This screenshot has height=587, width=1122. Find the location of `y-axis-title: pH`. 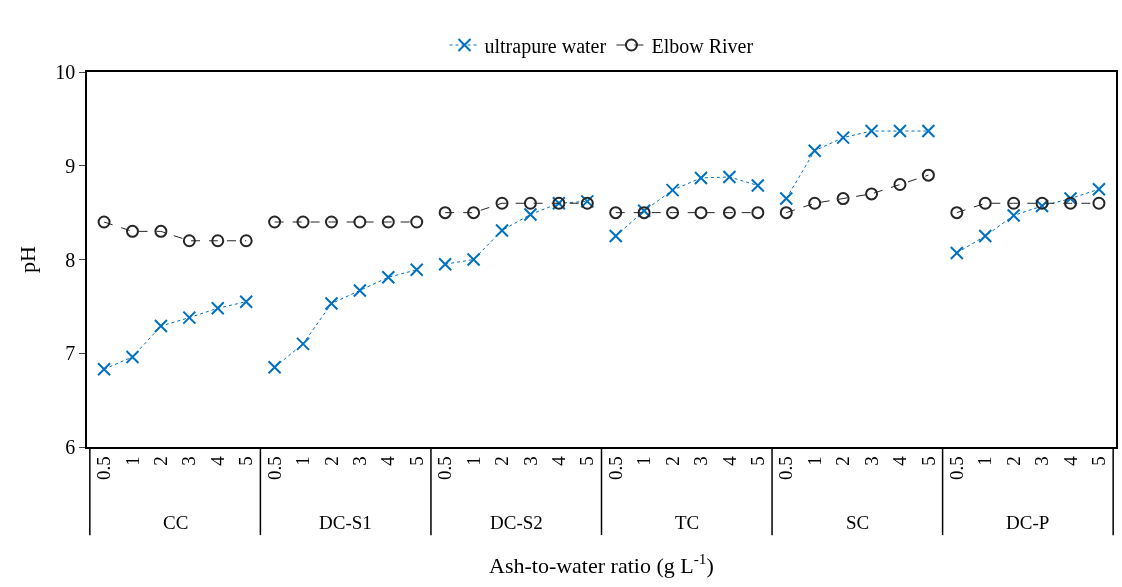

y-axis-title: pH is located at coordinates (27, 259).